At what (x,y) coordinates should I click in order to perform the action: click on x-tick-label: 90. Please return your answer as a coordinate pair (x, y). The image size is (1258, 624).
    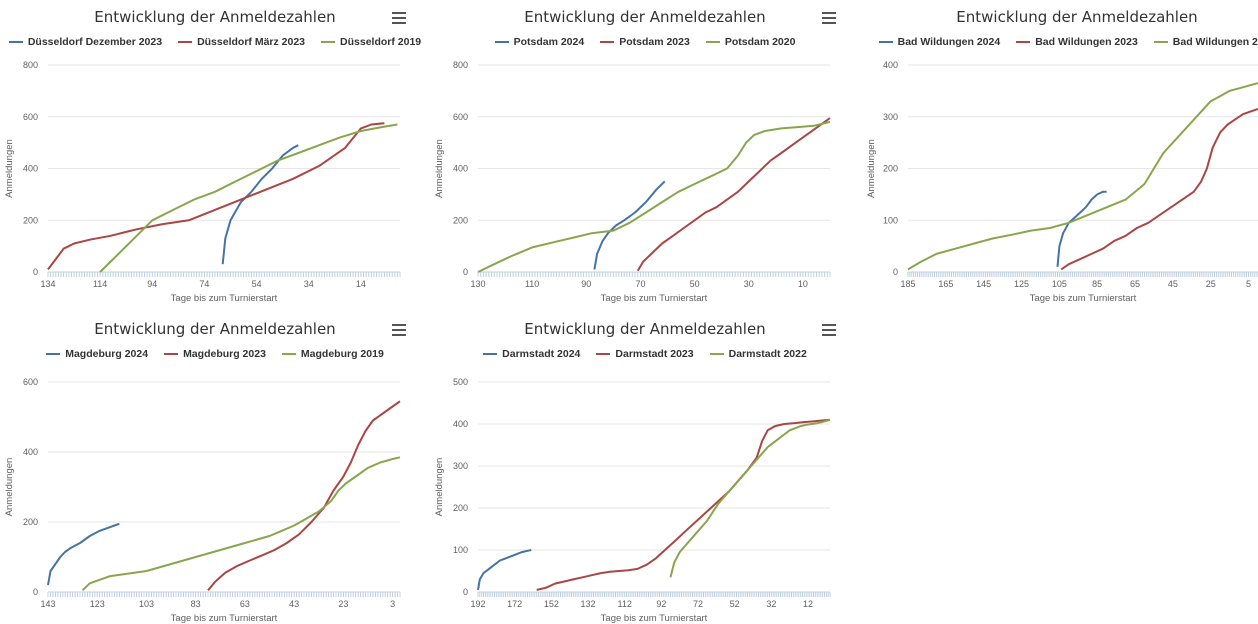
    Looking at the image, I should click on (586, 284).